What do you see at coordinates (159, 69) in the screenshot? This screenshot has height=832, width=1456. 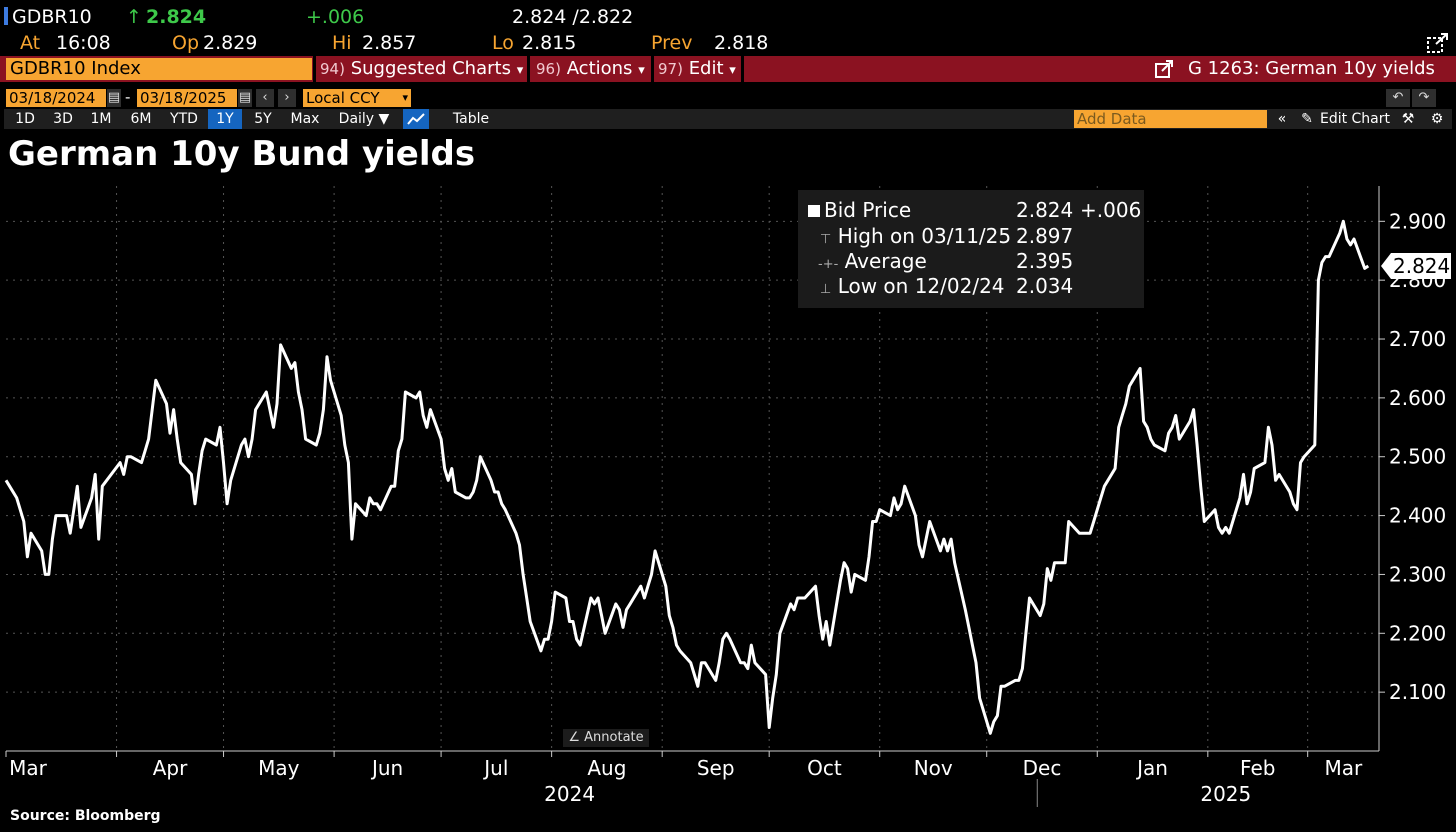 I see `security-field: GDBR10 Index` at bounding box center [159, 69].